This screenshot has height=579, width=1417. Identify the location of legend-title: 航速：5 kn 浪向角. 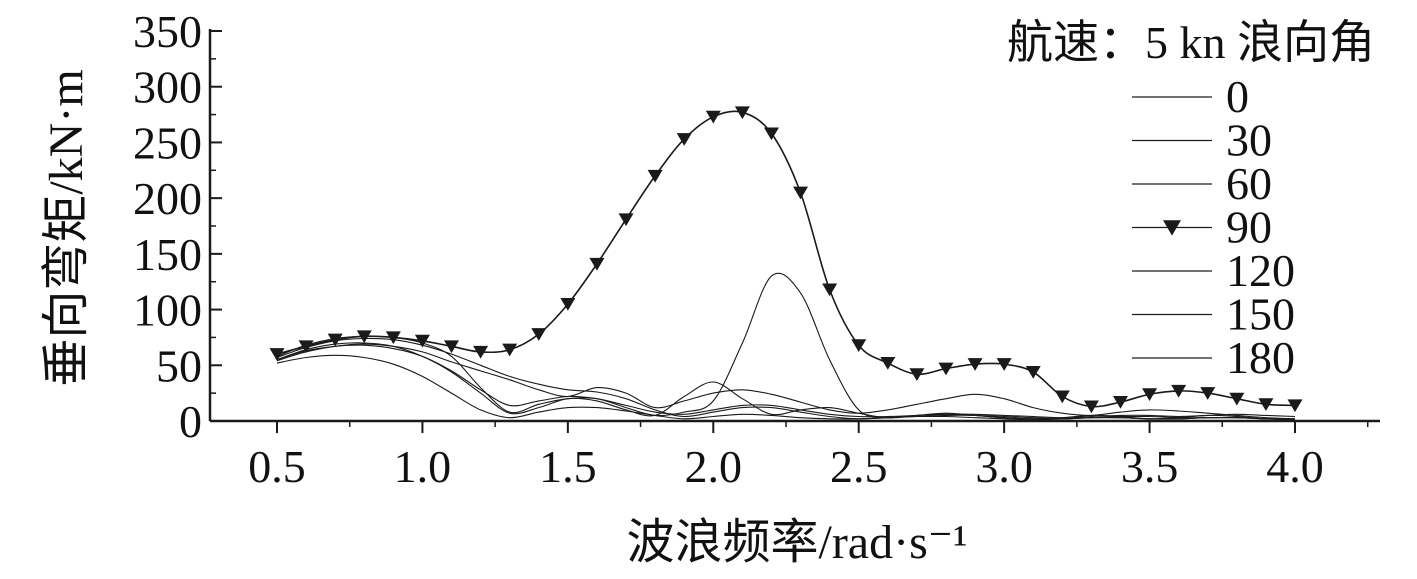
(1191, 42).